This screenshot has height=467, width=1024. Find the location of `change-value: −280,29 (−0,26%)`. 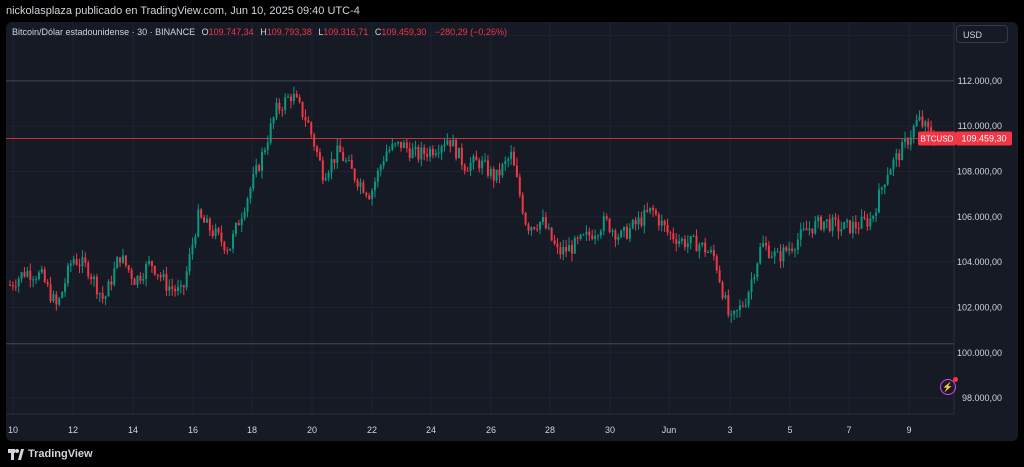

change-value: −280,29 (−0,26%) is located at coordinates (470, 32).